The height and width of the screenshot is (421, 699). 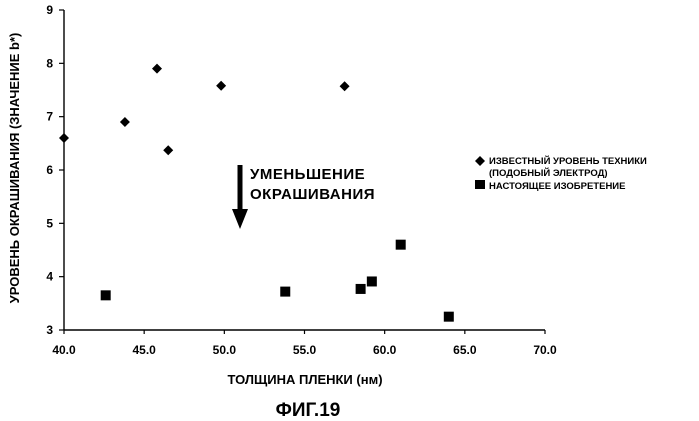 I want to click on x-tick-label: 60.0, so click(x=385, y=350).